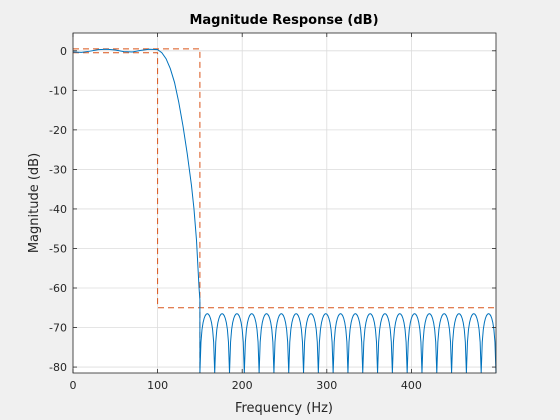 This screenshot has height=420, width=560. I want to click on y-tick-label: -50, so click(58, 248).